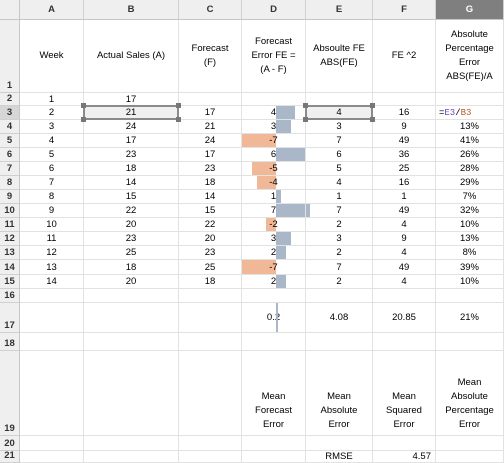 The height and width of the screenshot is (463, 504). Describe the element at coordinates (10, 282) in the screenshot. I see `row-header-15: 15` at that location.